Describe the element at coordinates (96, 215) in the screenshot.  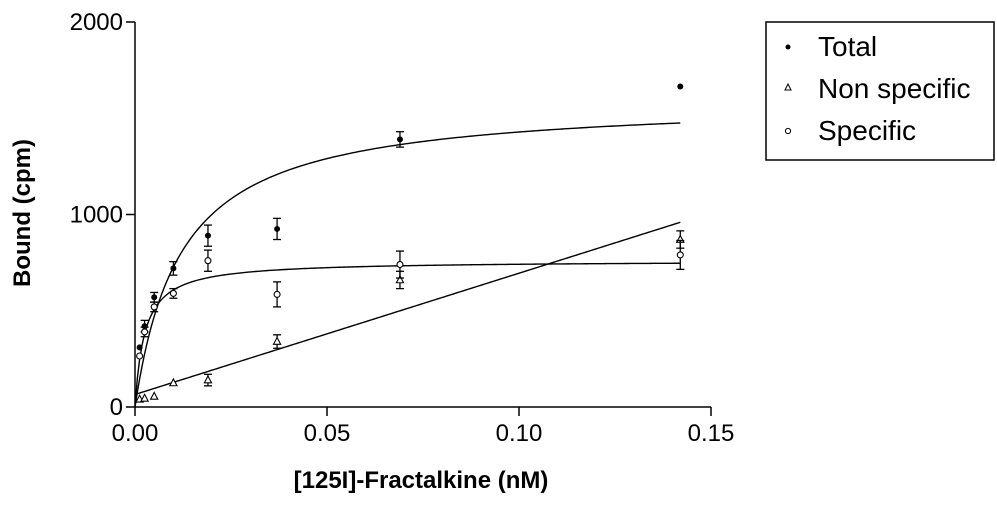
I see `y-tick-label: 1000` at that location.